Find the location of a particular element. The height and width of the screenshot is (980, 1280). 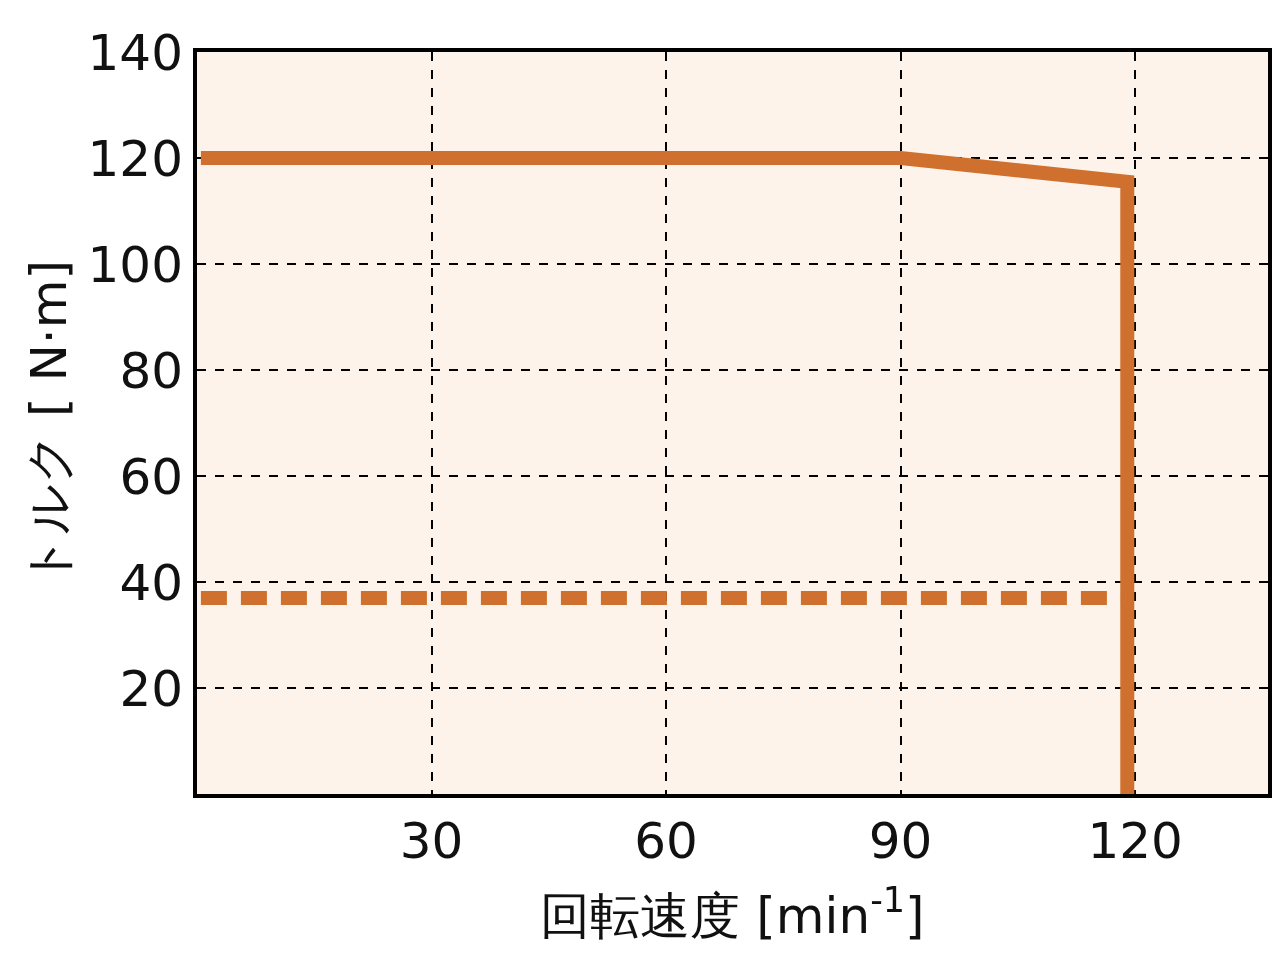

y-tick-label: 100 is located at coordinates (135, 264).